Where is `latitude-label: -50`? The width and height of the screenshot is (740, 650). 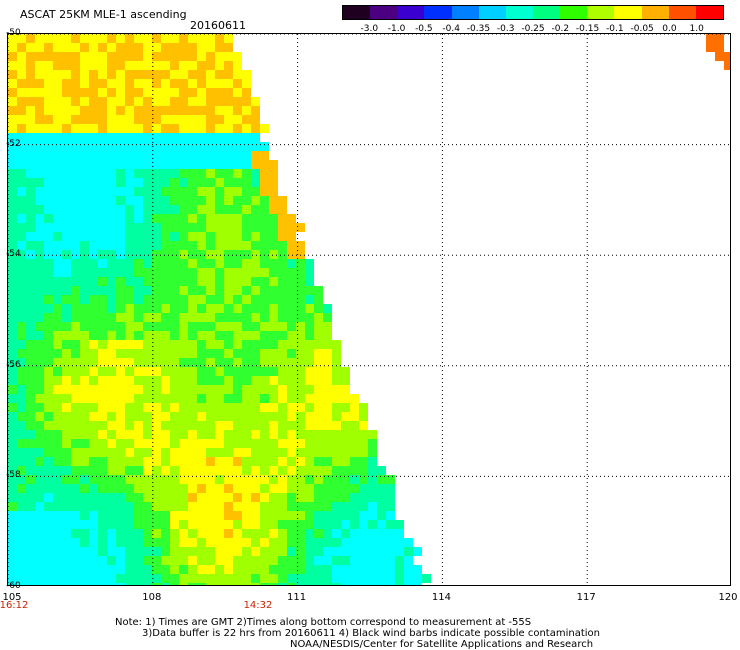
latitude-label: -50 is located at coordinates (13, 33).